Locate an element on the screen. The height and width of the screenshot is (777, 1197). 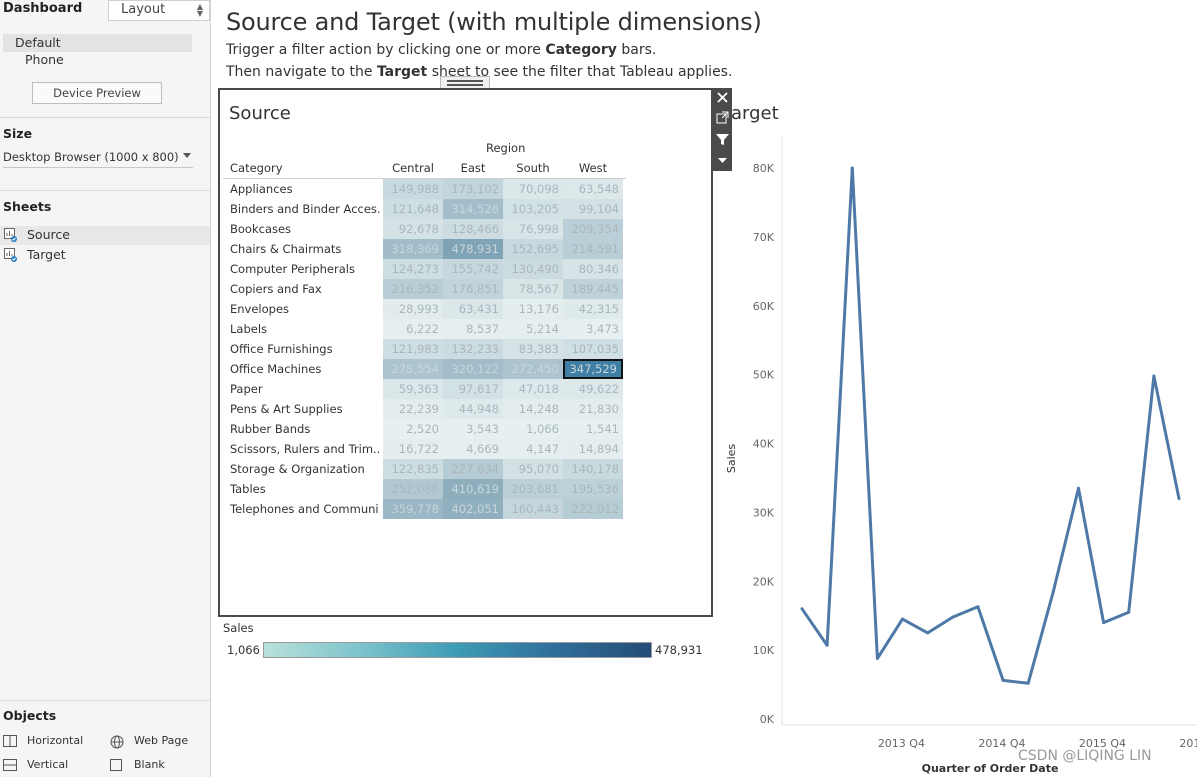
category-row-header: Appliances is located at coordinates (261, 189).